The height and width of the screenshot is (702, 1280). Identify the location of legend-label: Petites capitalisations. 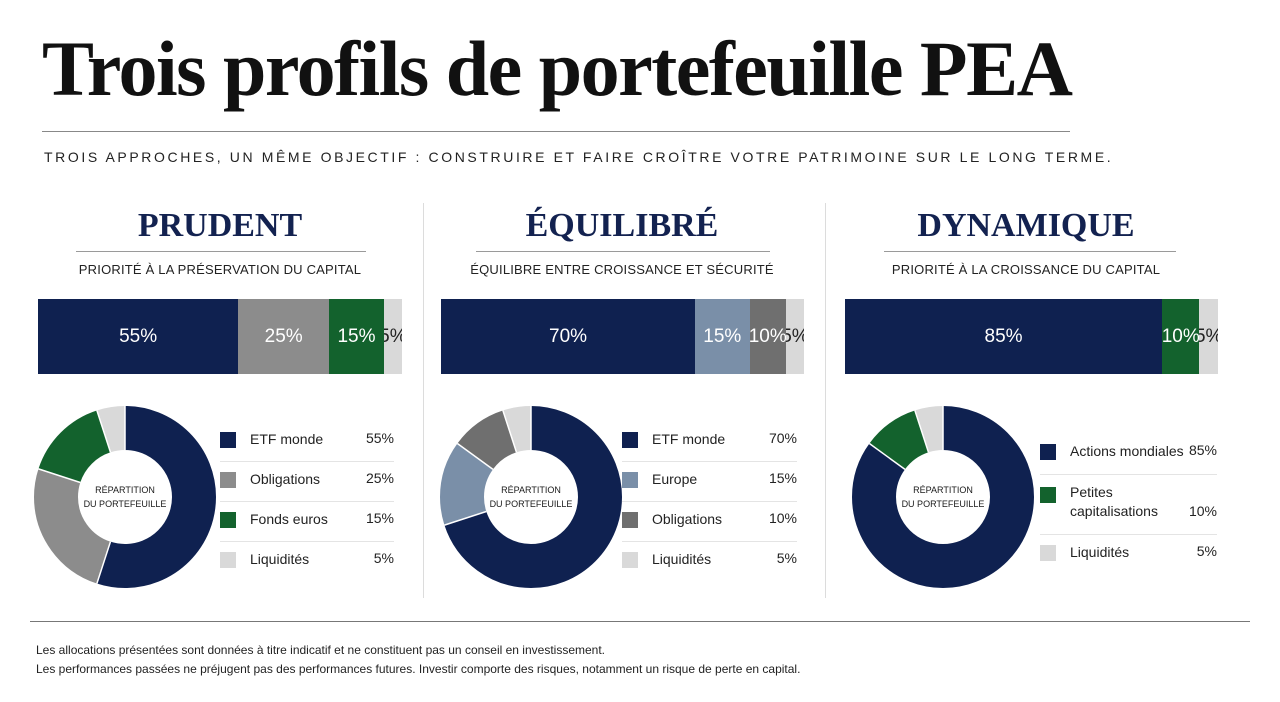
(1114, 501).